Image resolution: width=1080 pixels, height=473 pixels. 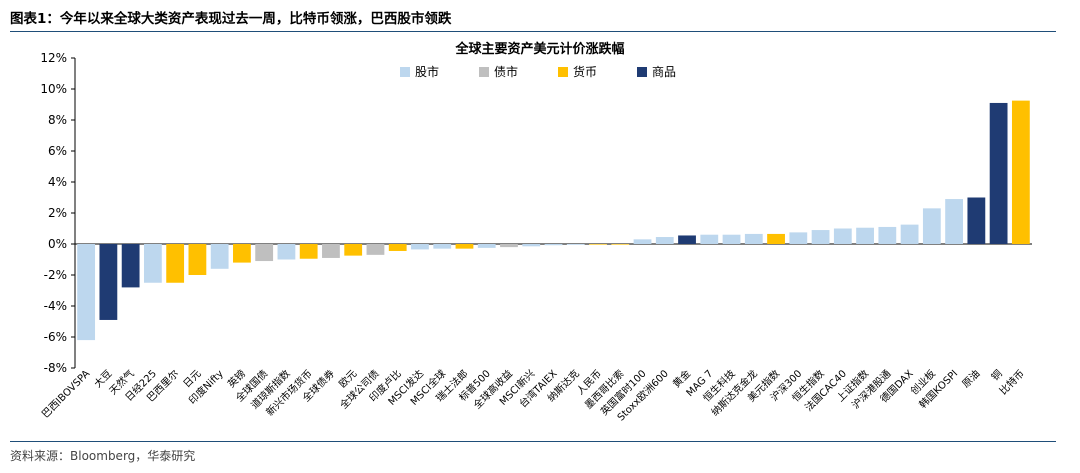 What do you see at coordinates (57, 213) in the screenshot?
I see `y-tick-label: 2%` at bounding box center [57, 213].